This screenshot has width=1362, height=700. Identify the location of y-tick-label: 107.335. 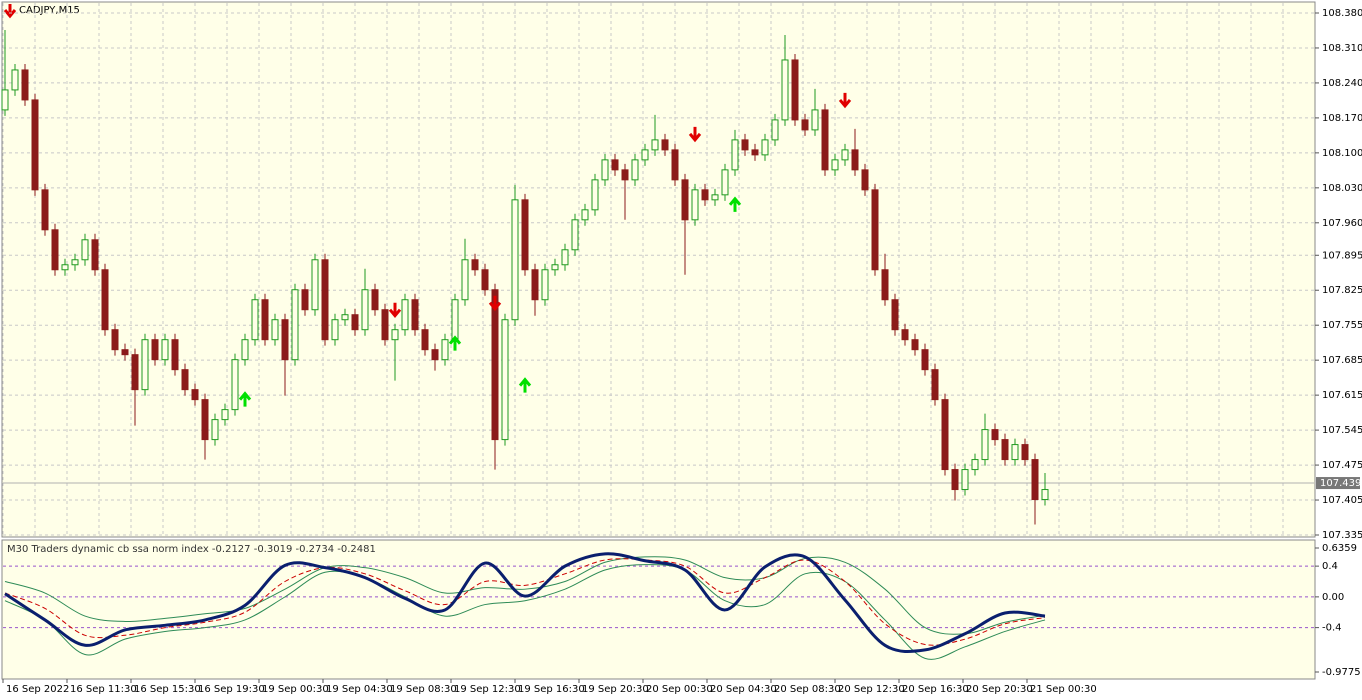
(1342, 535).